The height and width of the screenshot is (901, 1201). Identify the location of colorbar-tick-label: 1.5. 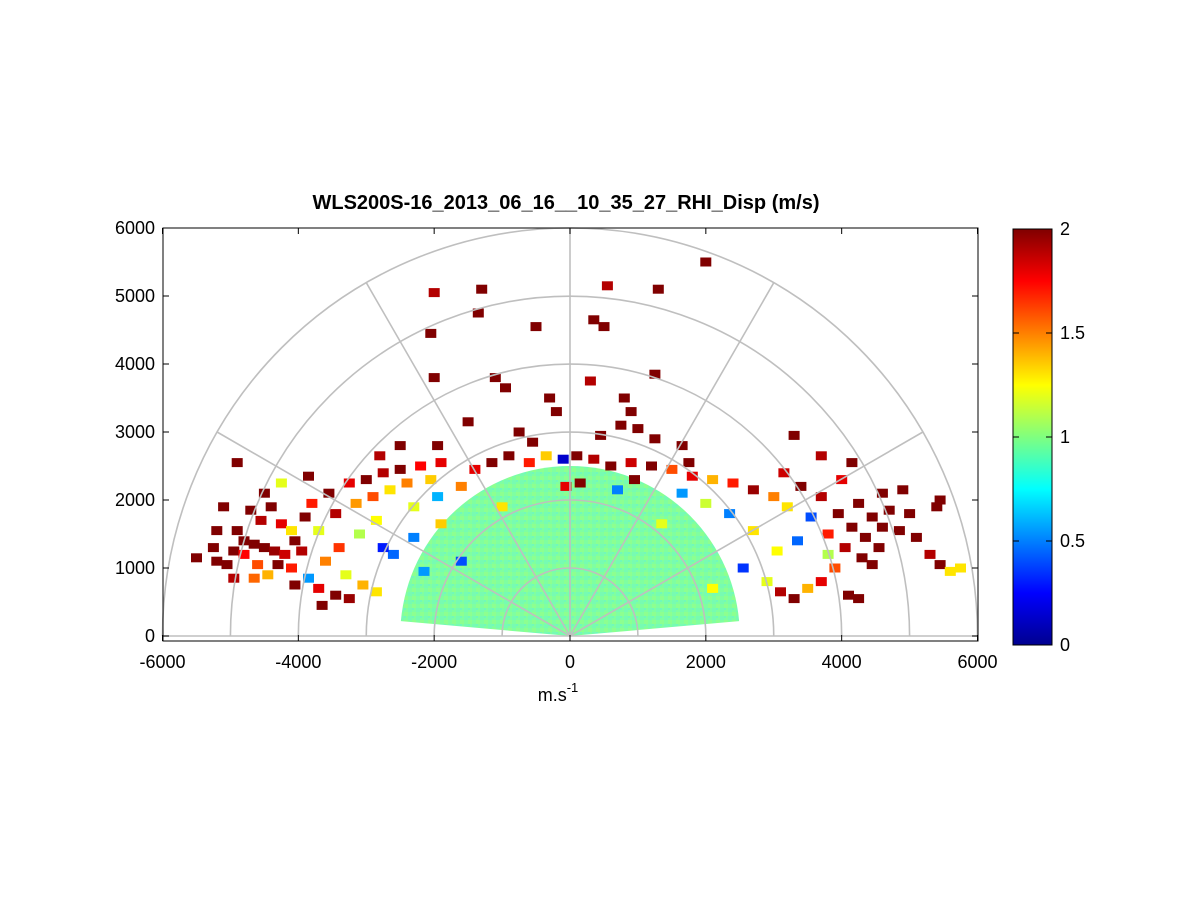
(1072, 333).